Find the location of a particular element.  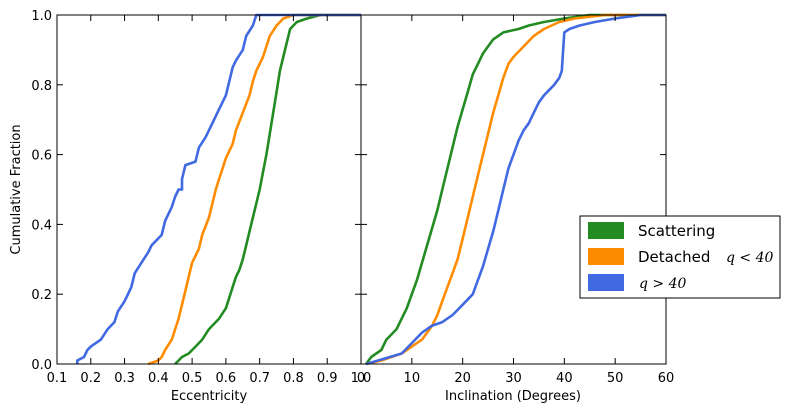

ecc-x-tick-label: 0.5 is located at coordinates (192, 378).